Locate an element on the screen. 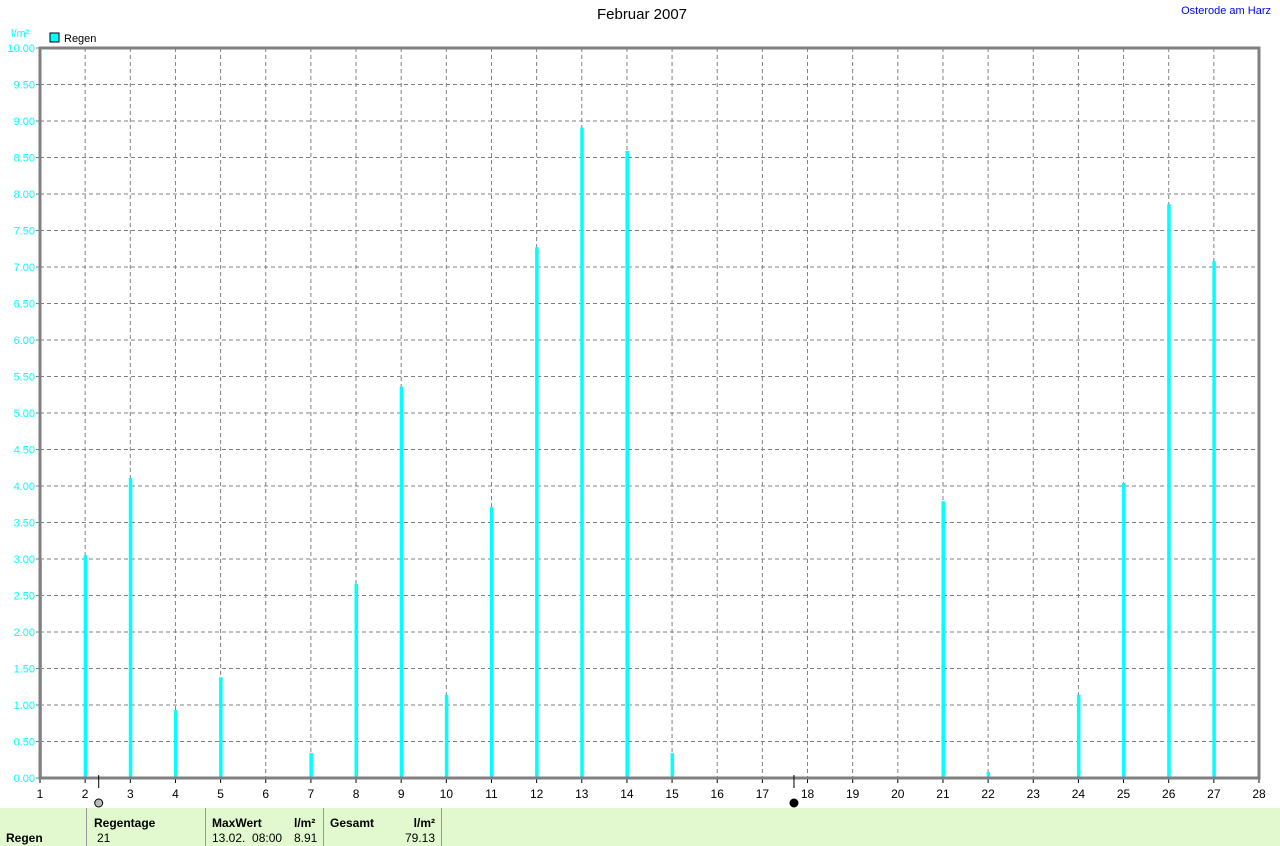  x-tick-label: 20 is located at coordinates (898, 794).